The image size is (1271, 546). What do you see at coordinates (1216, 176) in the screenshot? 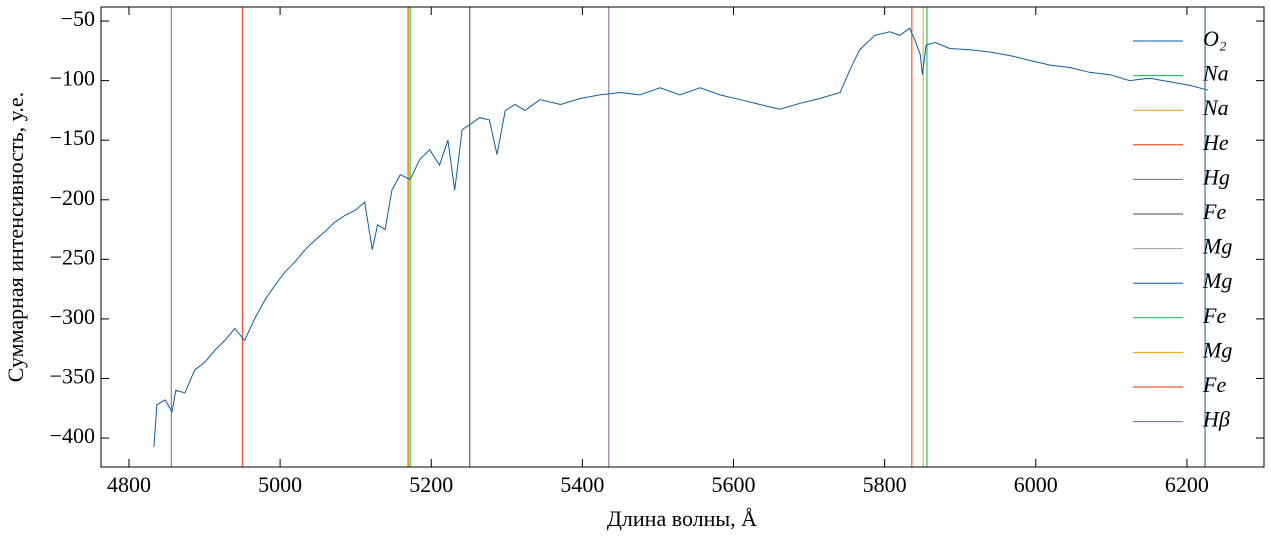
I see `legend-label: Hg` at bounding box center [1216, 176].